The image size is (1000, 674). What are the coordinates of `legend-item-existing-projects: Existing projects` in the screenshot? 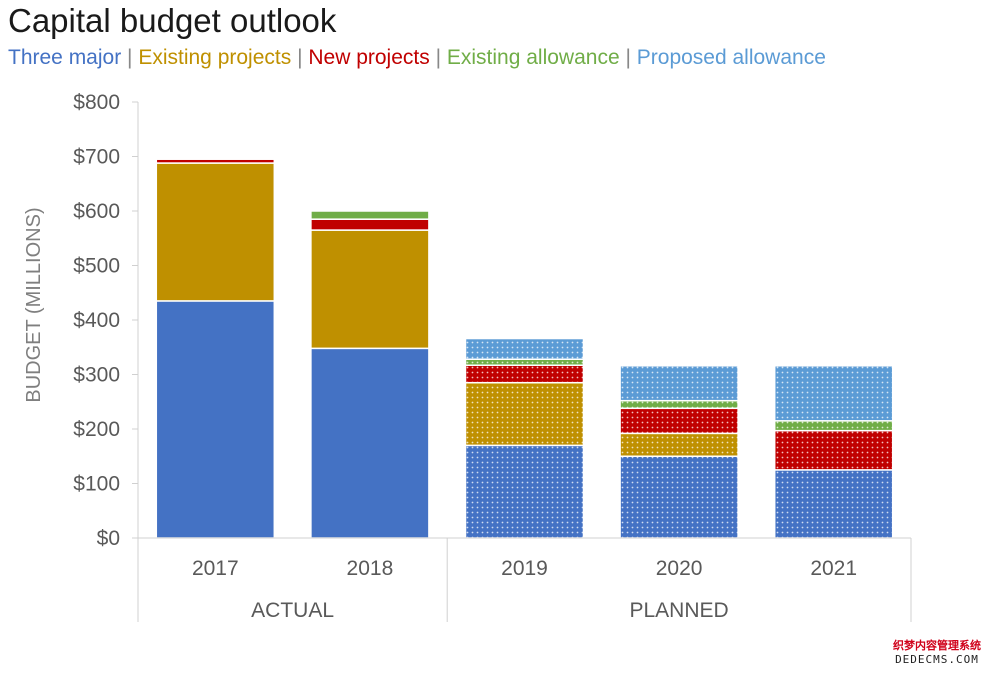 It's located at (215, 57).